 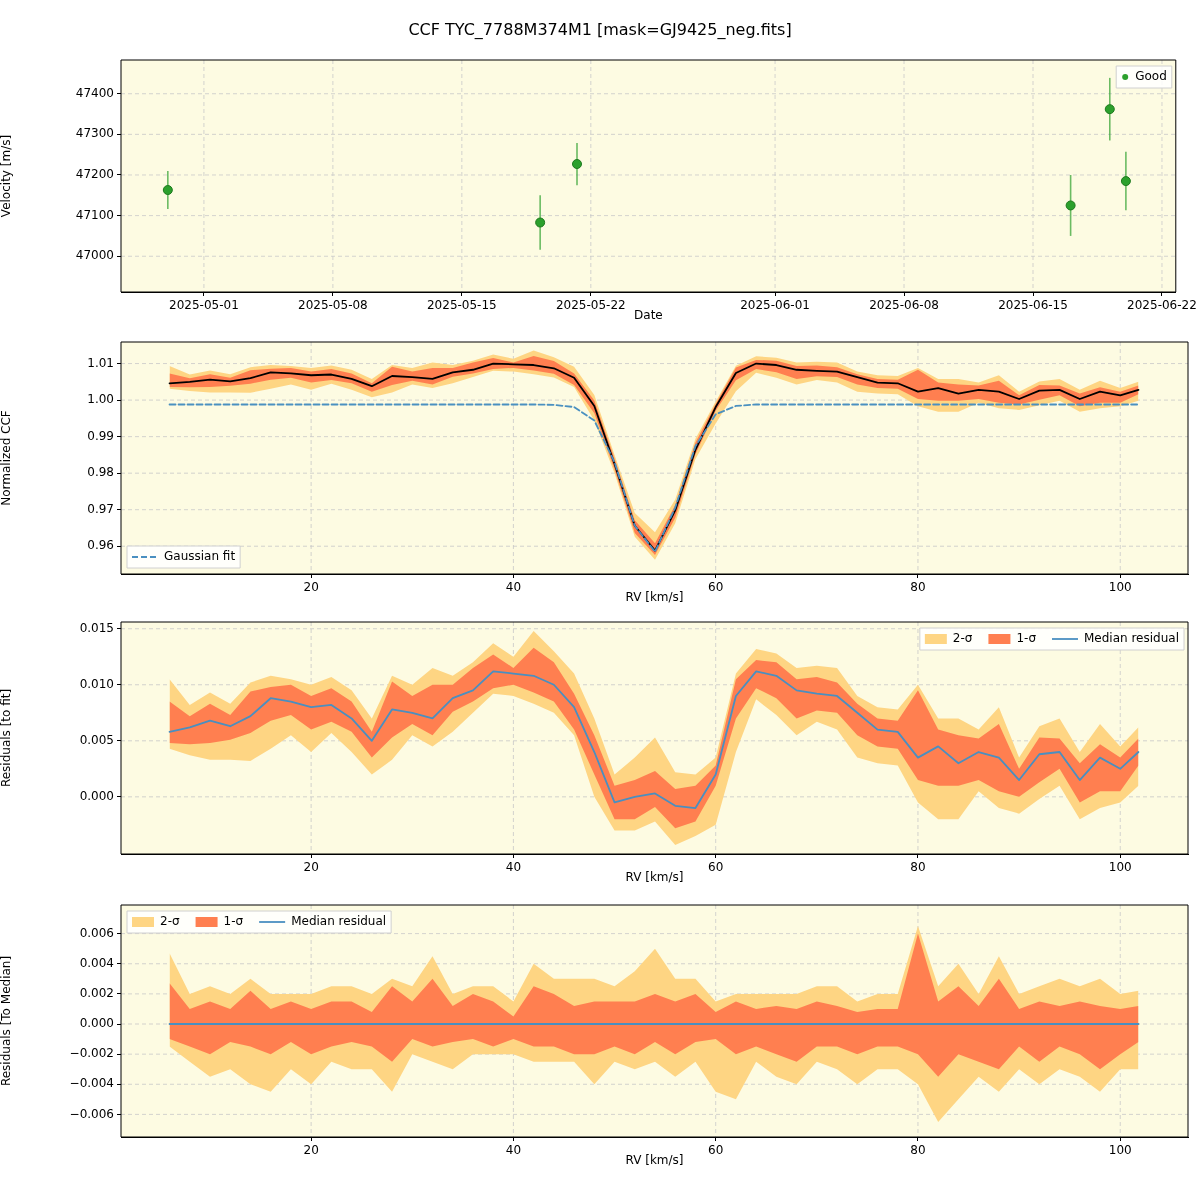 What do you see at coordinates (100, 399) in the screenshot?
I see `y-tick-label: 1.00` at bounding box center [100, 399].